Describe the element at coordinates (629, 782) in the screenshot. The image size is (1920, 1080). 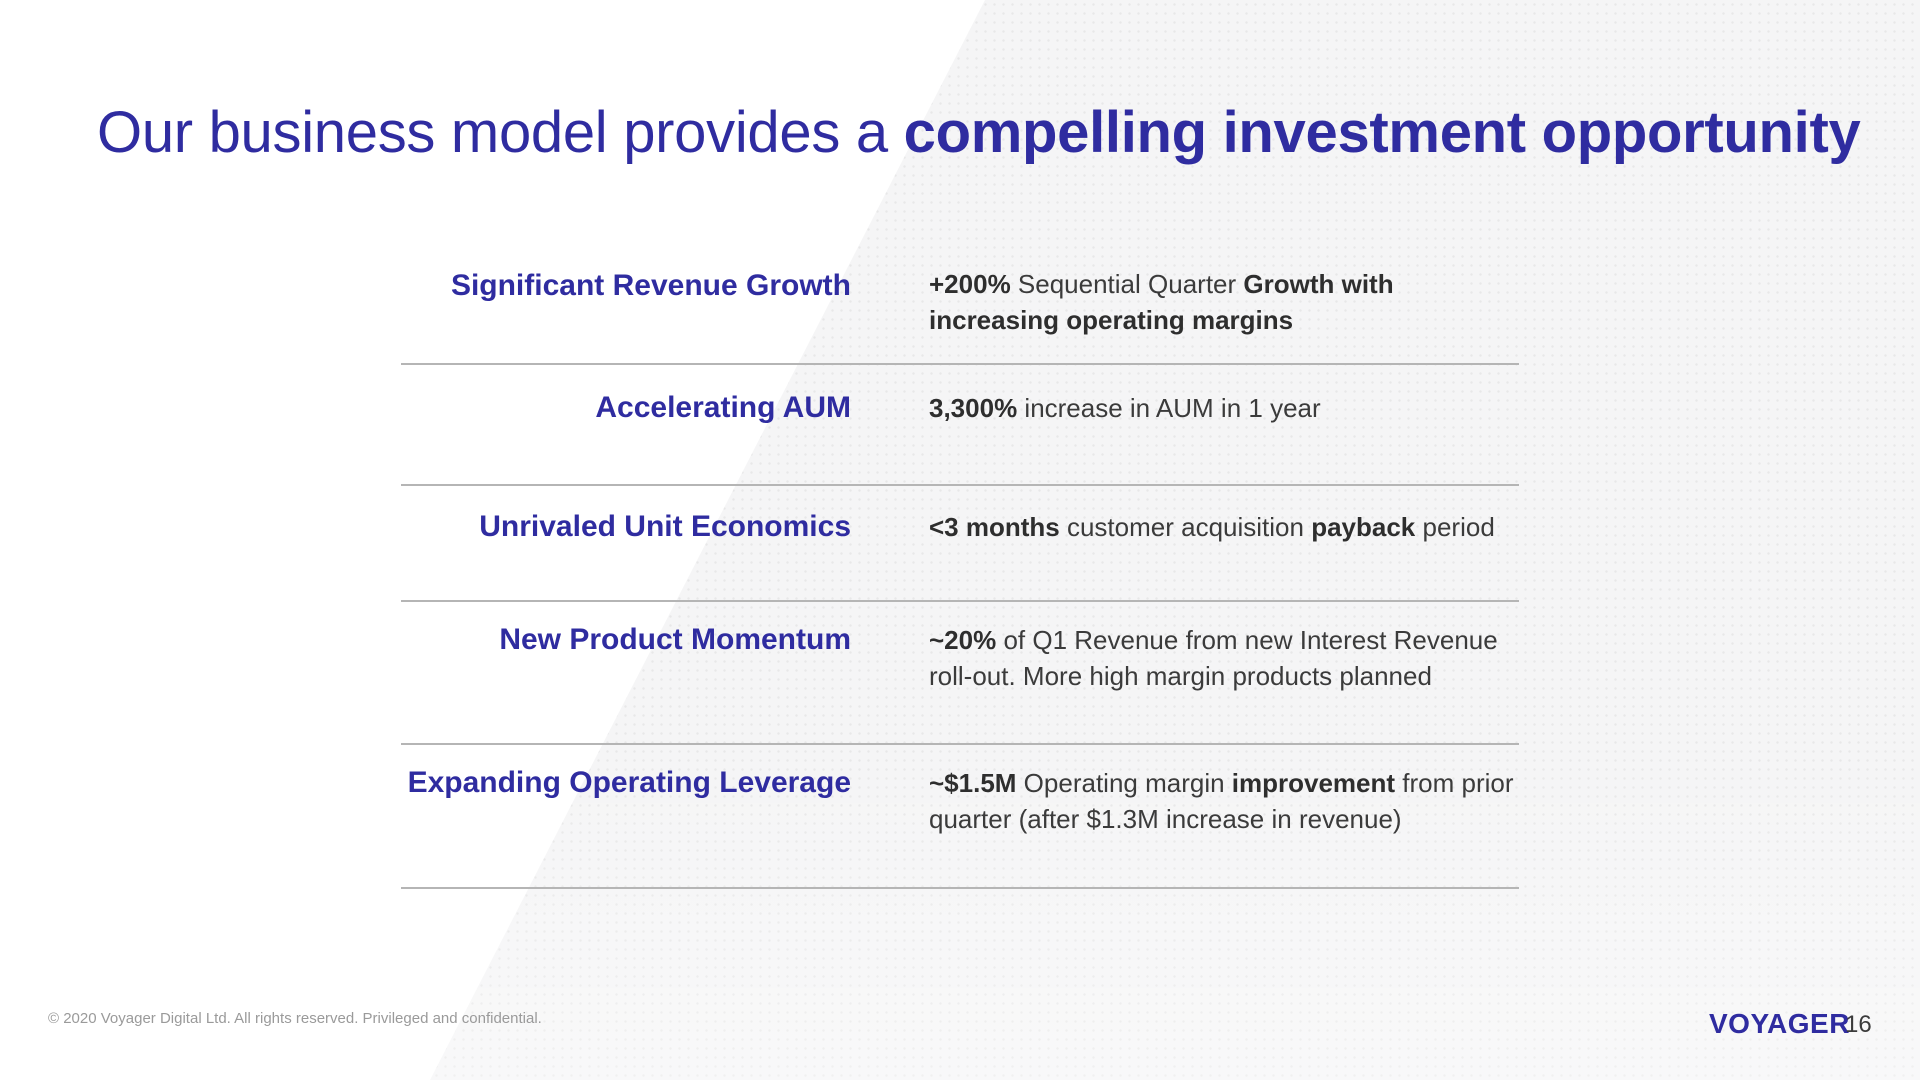
I see `row-label: Expanding Operating Leverage` at that location.